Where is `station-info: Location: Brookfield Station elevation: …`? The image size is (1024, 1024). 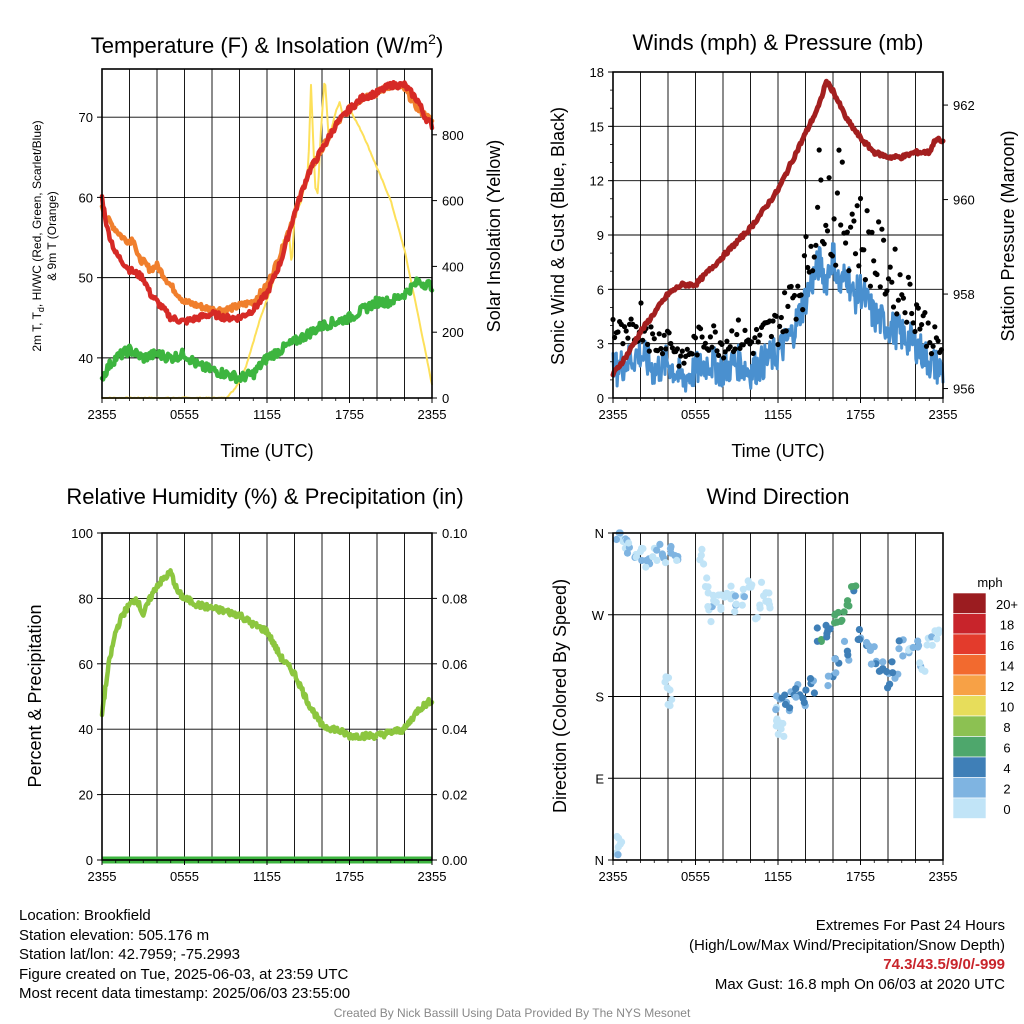
station-info: Location: Brookfield Station elevation: … is located at coordinates (184, 955).